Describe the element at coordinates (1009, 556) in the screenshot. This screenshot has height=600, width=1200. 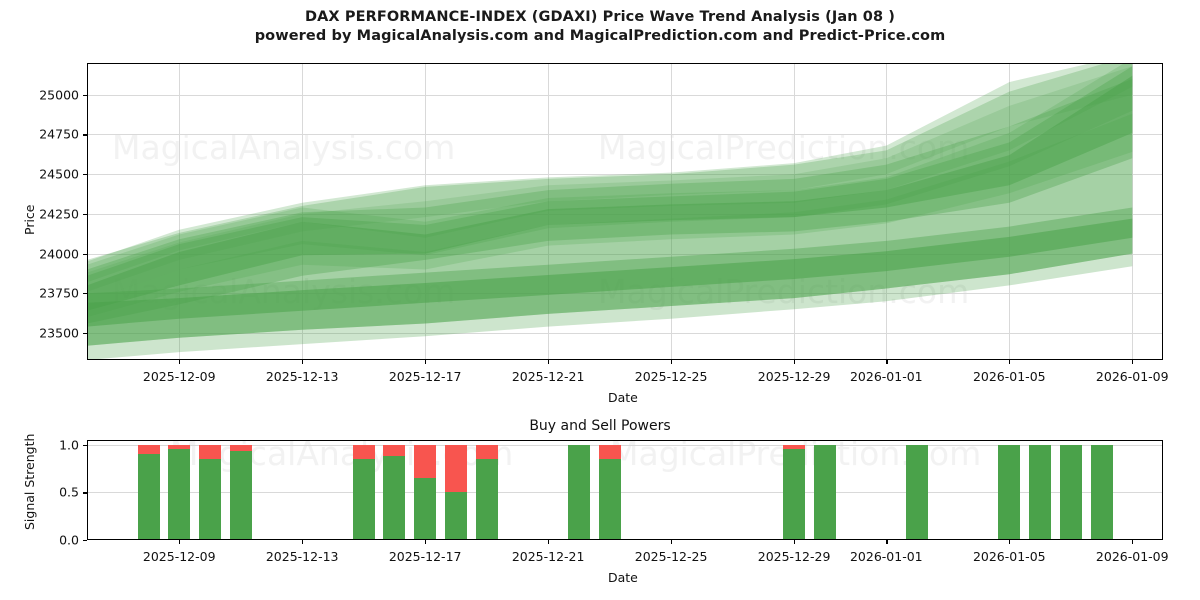
I see `signal-x-tick-label: 2026-01-05` at that location.